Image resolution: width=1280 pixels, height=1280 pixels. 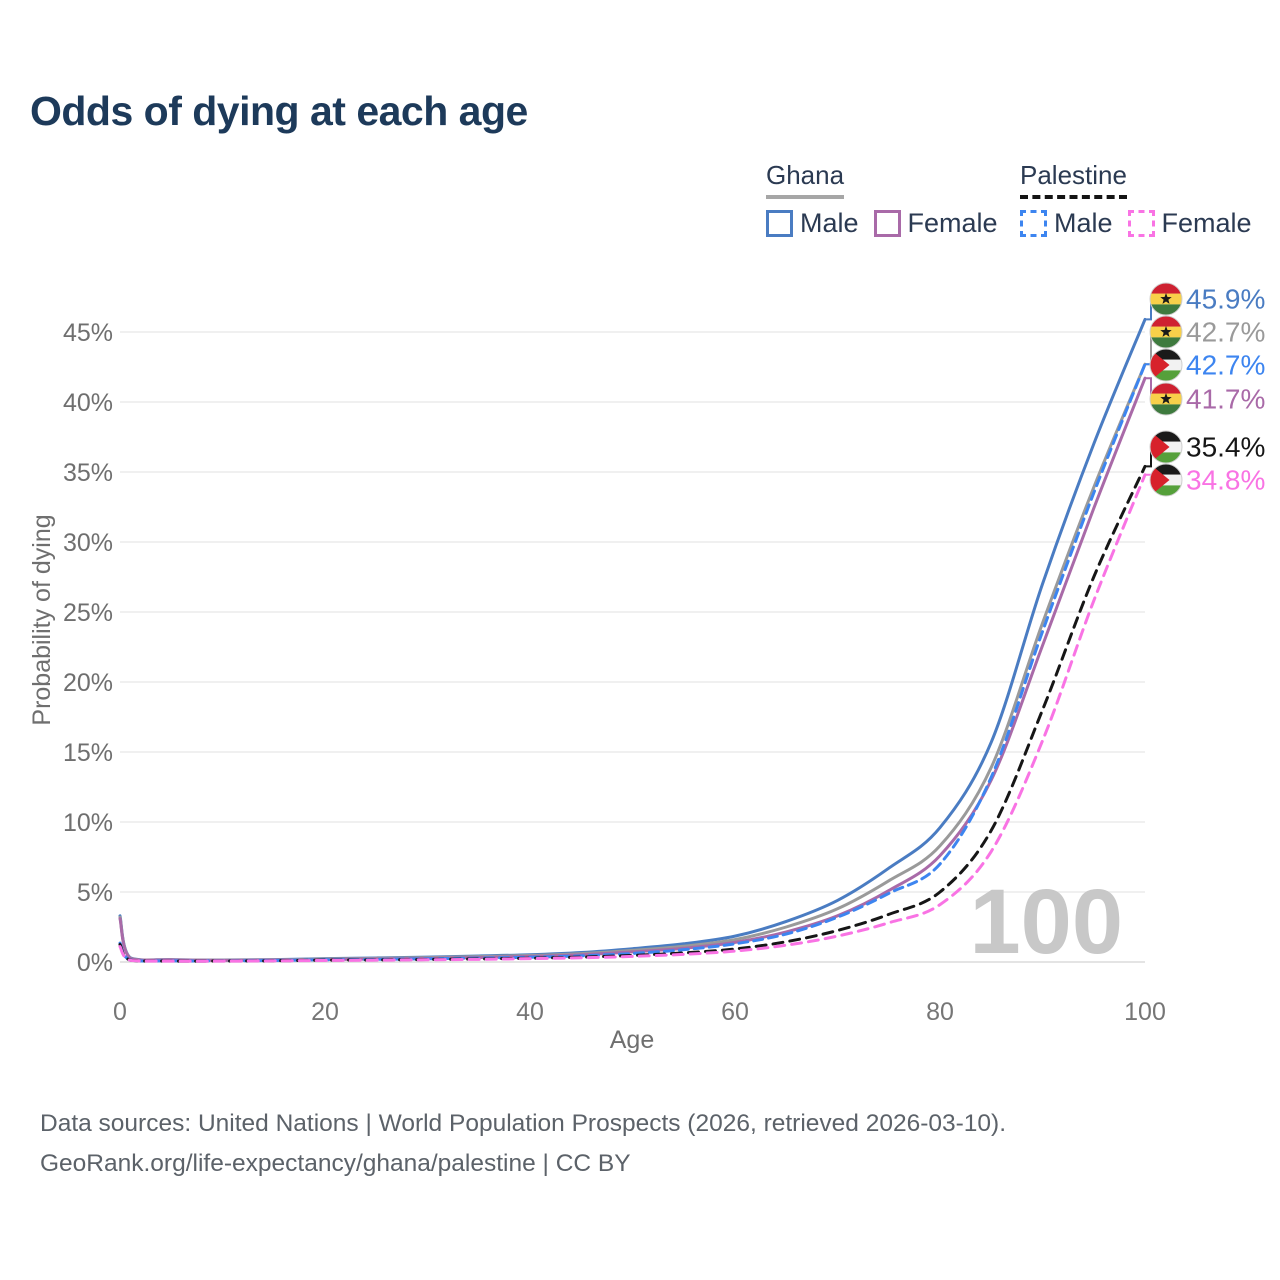 What do you see at coordinates (88, 613) in the screenshot?
I see `y-tick-label: 25%` at bounding box center [88, 613].